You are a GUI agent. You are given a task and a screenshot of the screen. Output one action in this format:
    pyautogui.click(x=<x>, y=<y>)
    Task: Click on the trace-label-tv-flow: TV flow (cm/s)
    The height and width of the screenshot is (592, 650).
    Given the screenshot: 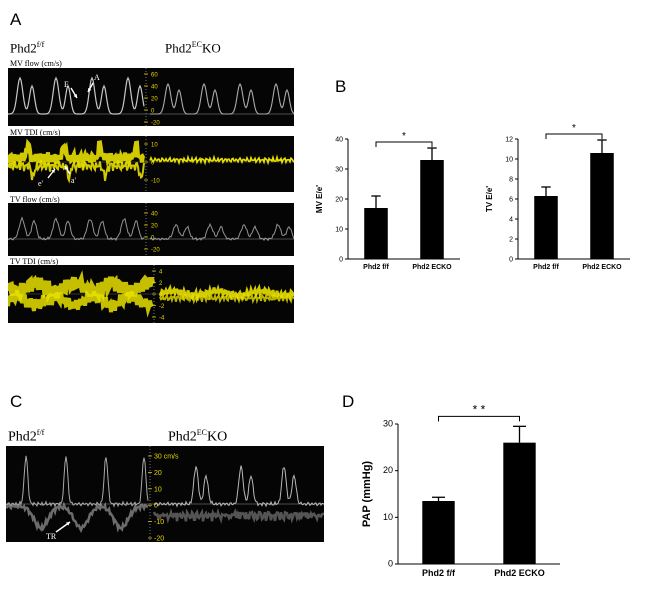 What is the action you would take?
    pyautogui.click(x=35, y=199)
    